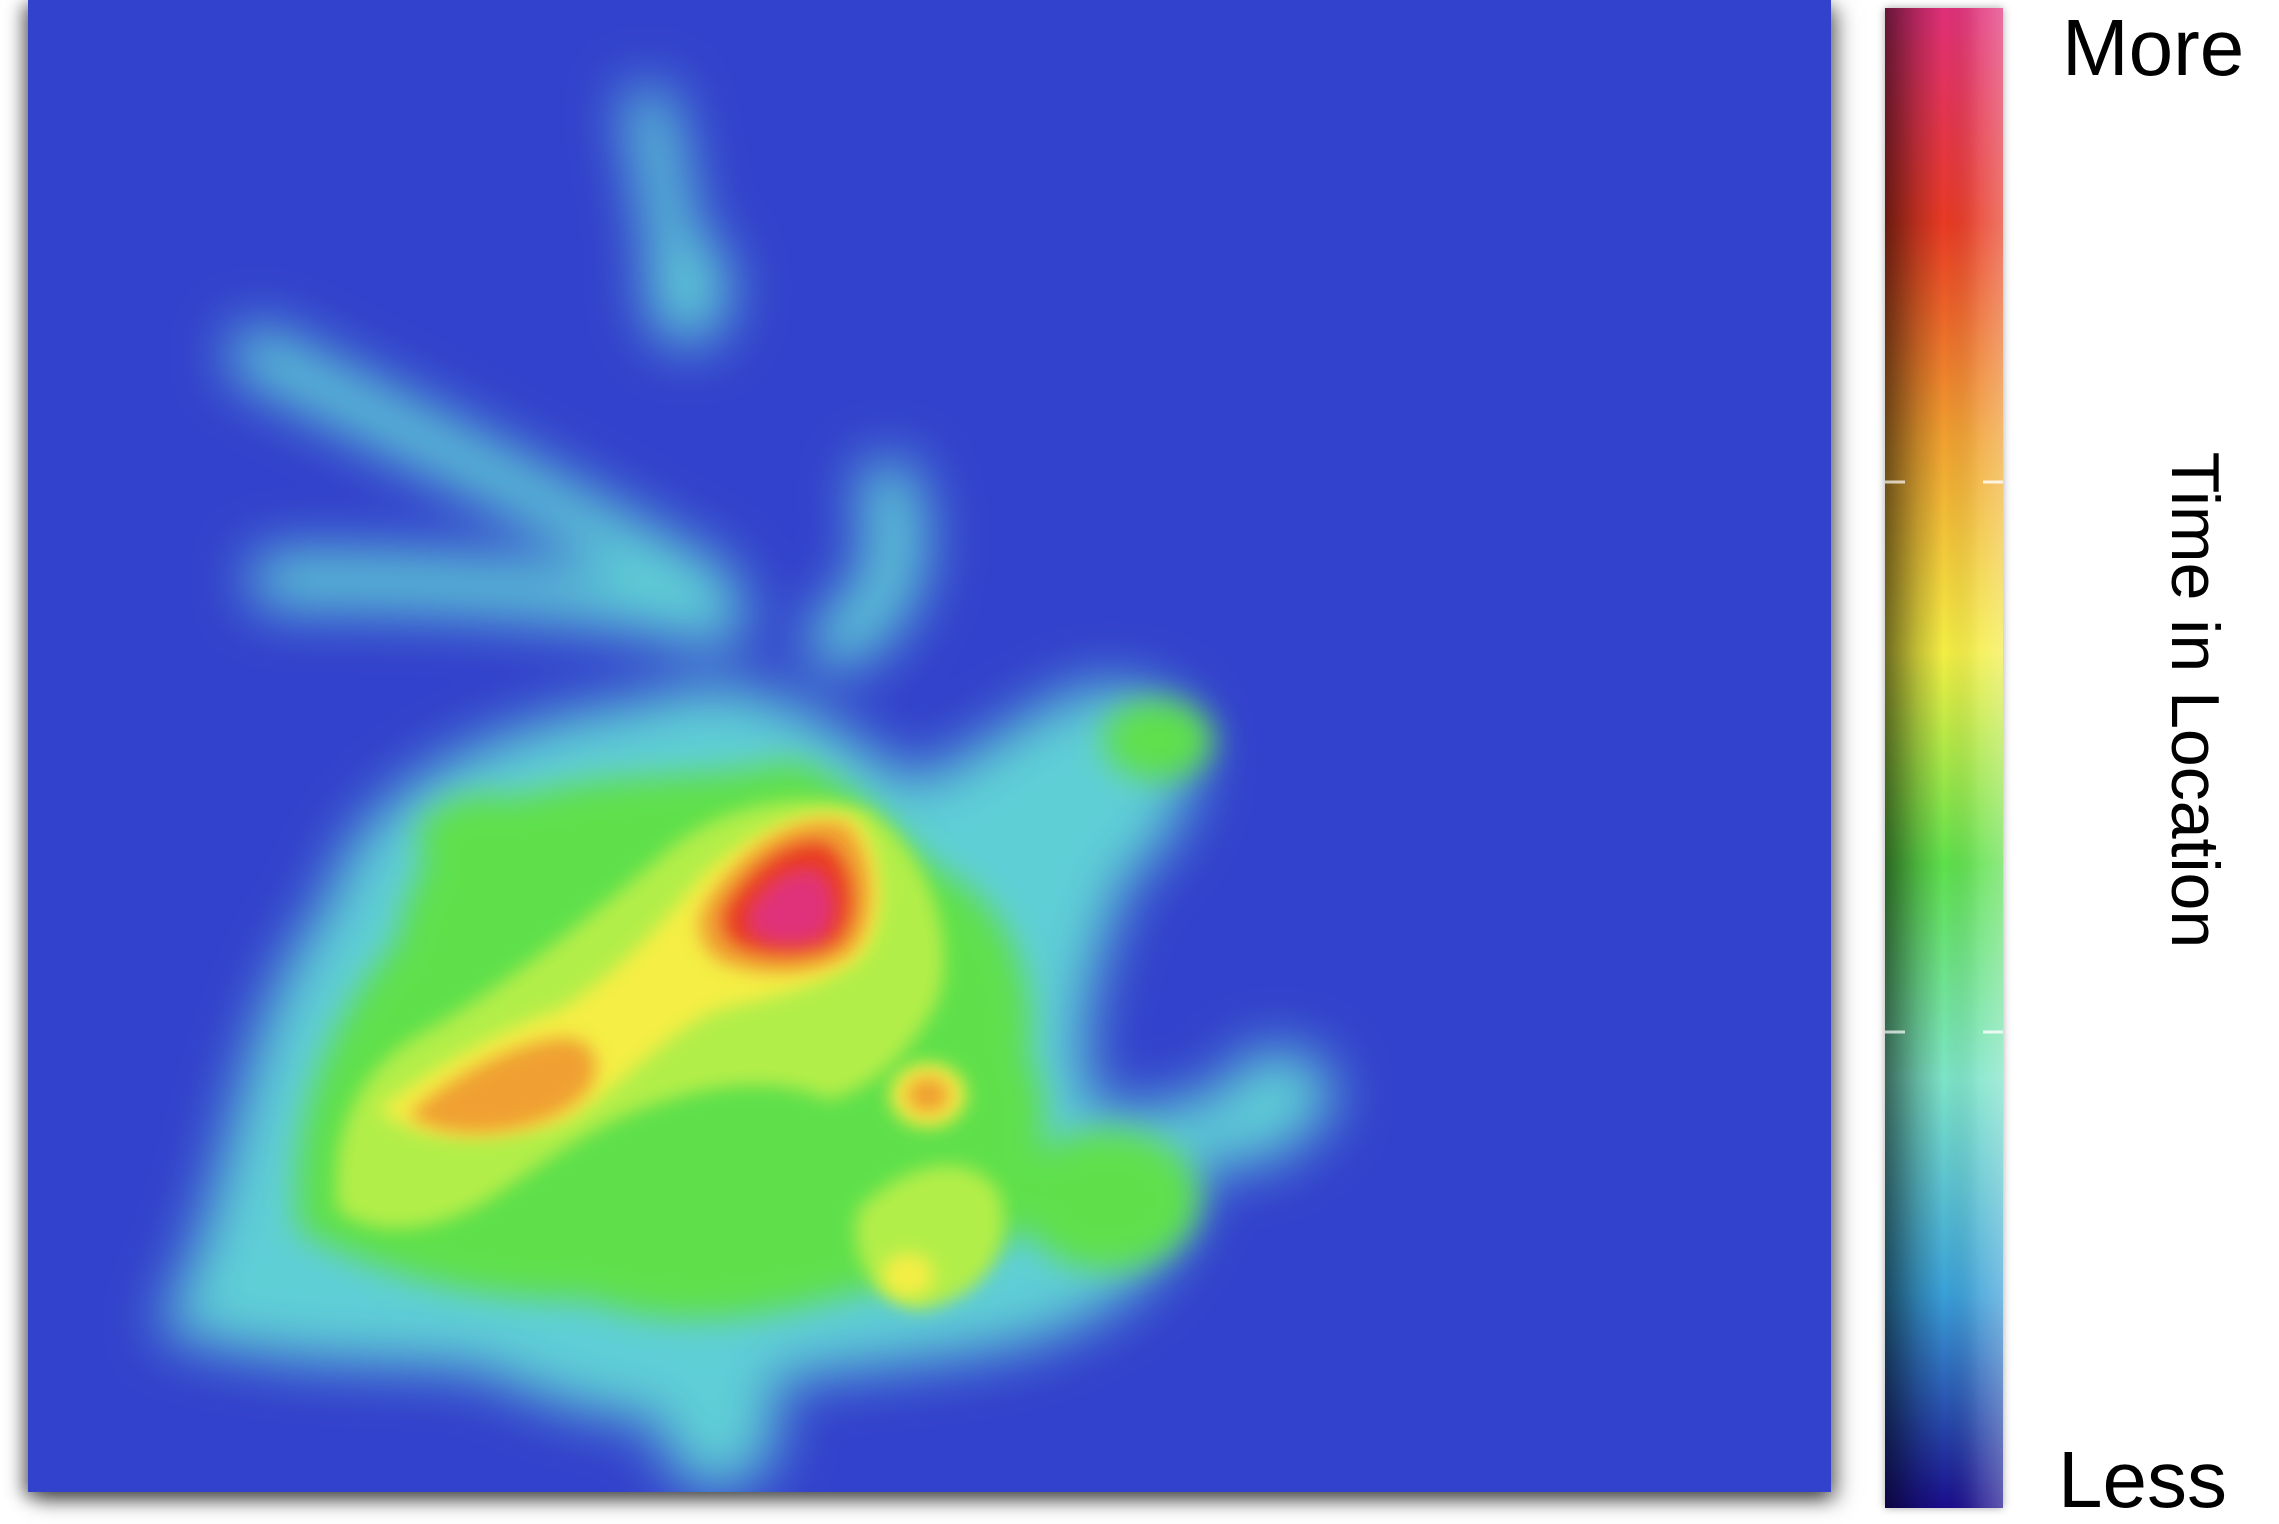 The width and height of the screenshot is (2279, 1524). Describe the element at coordinates (2142, 1479) in the screenshot. I see `colorbar-min-label: Less` at that location.